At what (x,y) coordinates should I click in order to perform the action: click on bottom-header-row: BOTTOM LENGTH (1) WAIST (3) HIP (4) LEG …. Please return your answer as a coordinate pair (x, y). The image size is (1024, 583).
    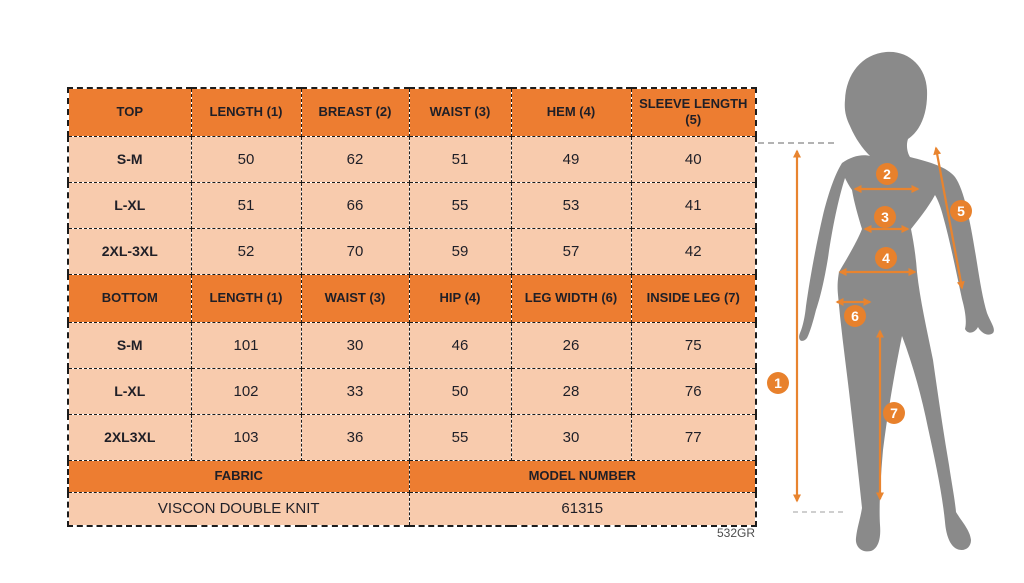
    Looking at the image, I should click on (412, 298).